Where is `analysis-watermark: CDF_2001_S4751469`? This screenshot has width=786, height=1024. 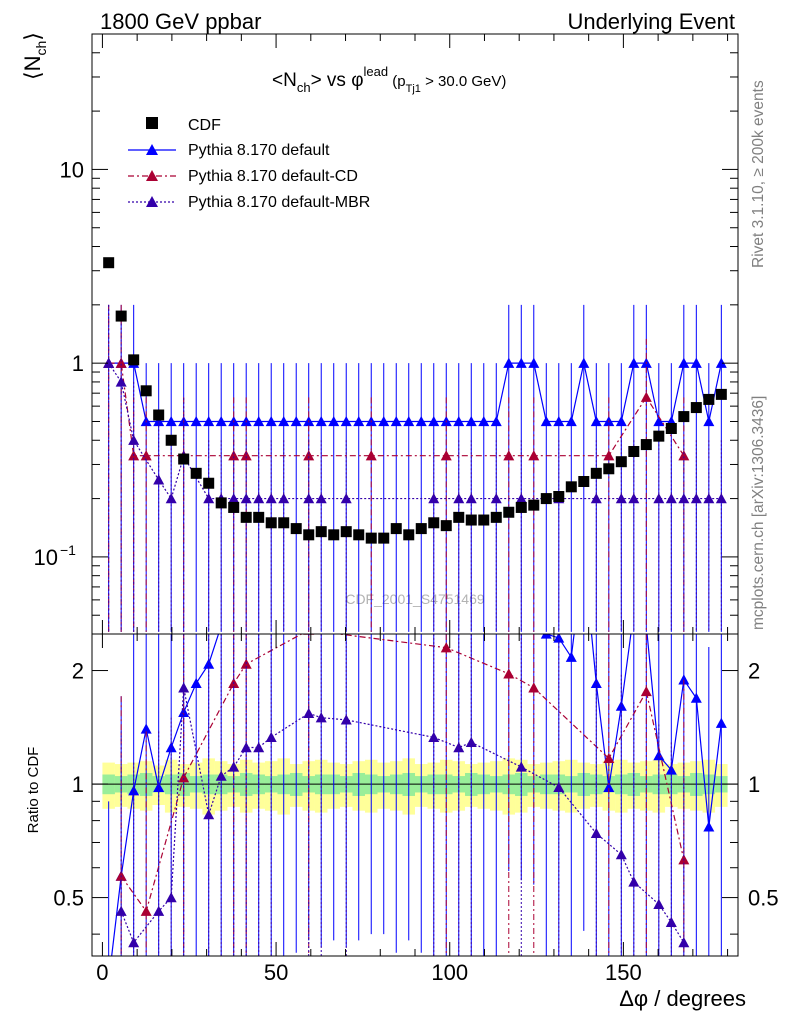 analysis-watermark: CDF_2001_S4751469 is located at coordinates (415, 599).